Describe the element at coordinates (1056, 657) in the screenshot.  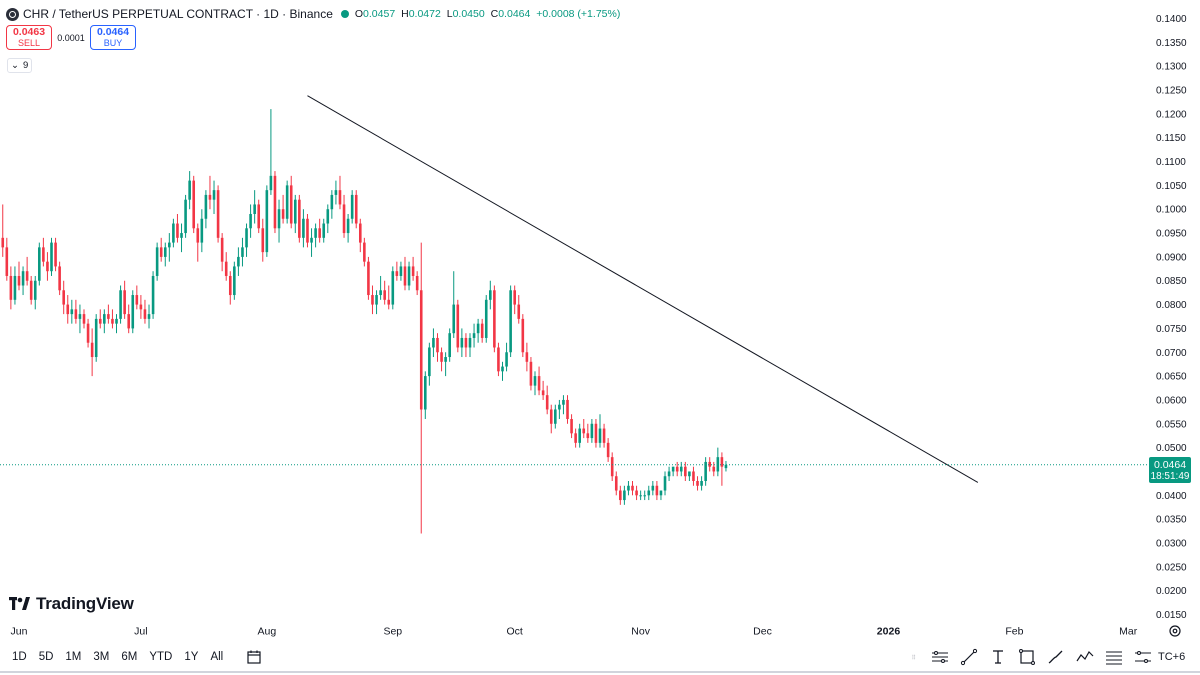
I see `brush-tool-icon` at that location.